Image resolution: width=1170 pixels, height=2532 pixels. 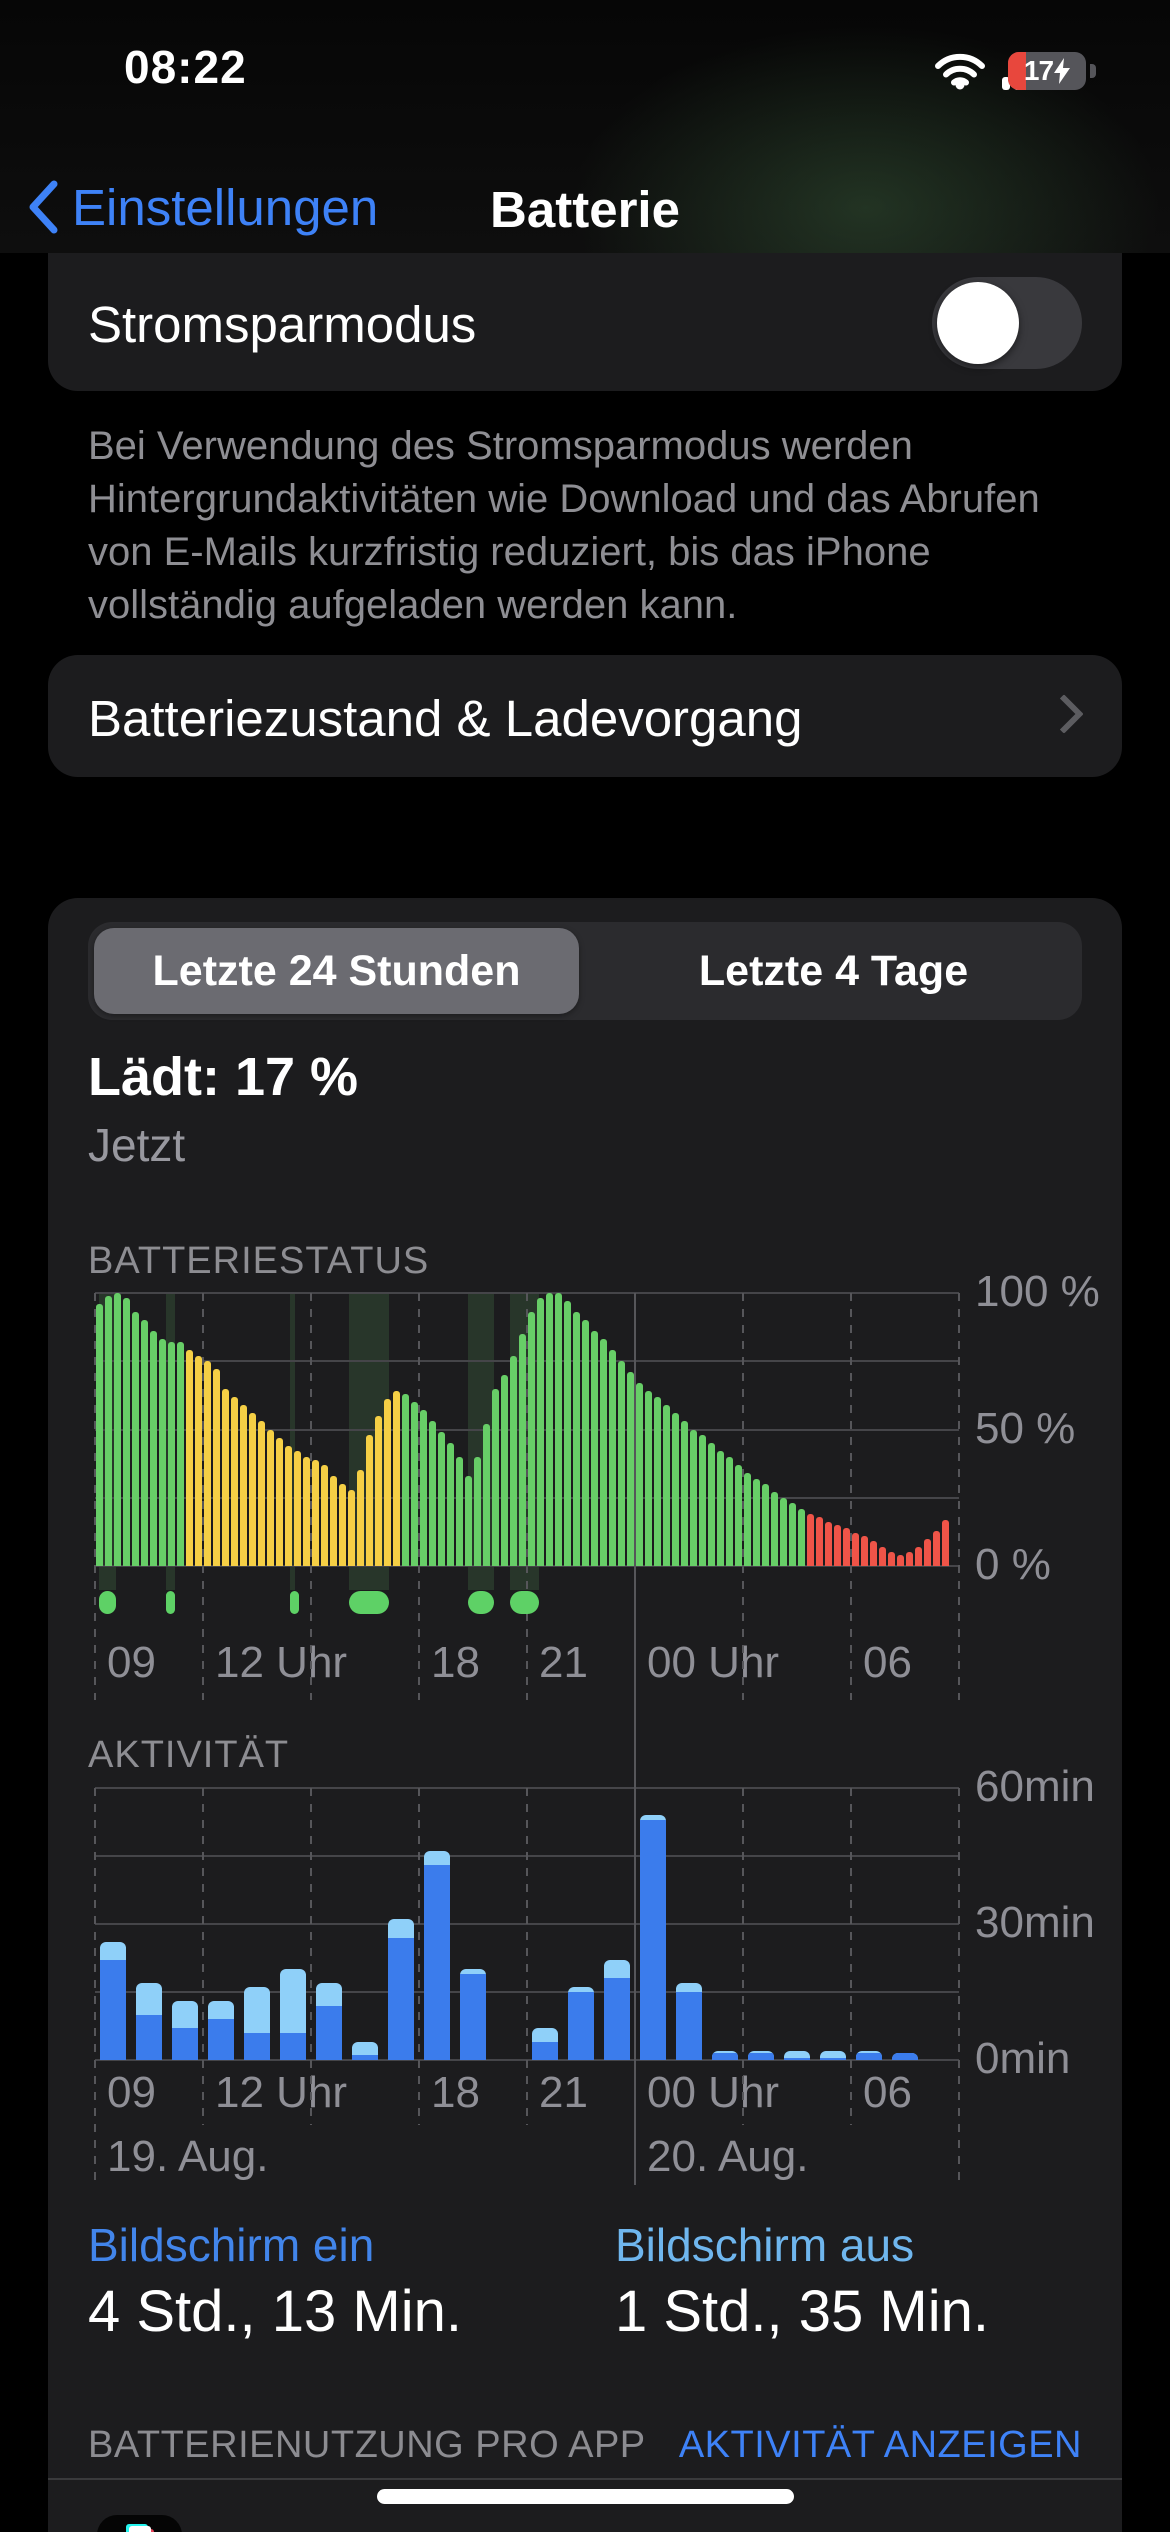 What do you see at coordinates (223, 1077) in the screenshot?
I see `charge-status-title: Lädt: 17 %` at bounding box center [223, 1077].